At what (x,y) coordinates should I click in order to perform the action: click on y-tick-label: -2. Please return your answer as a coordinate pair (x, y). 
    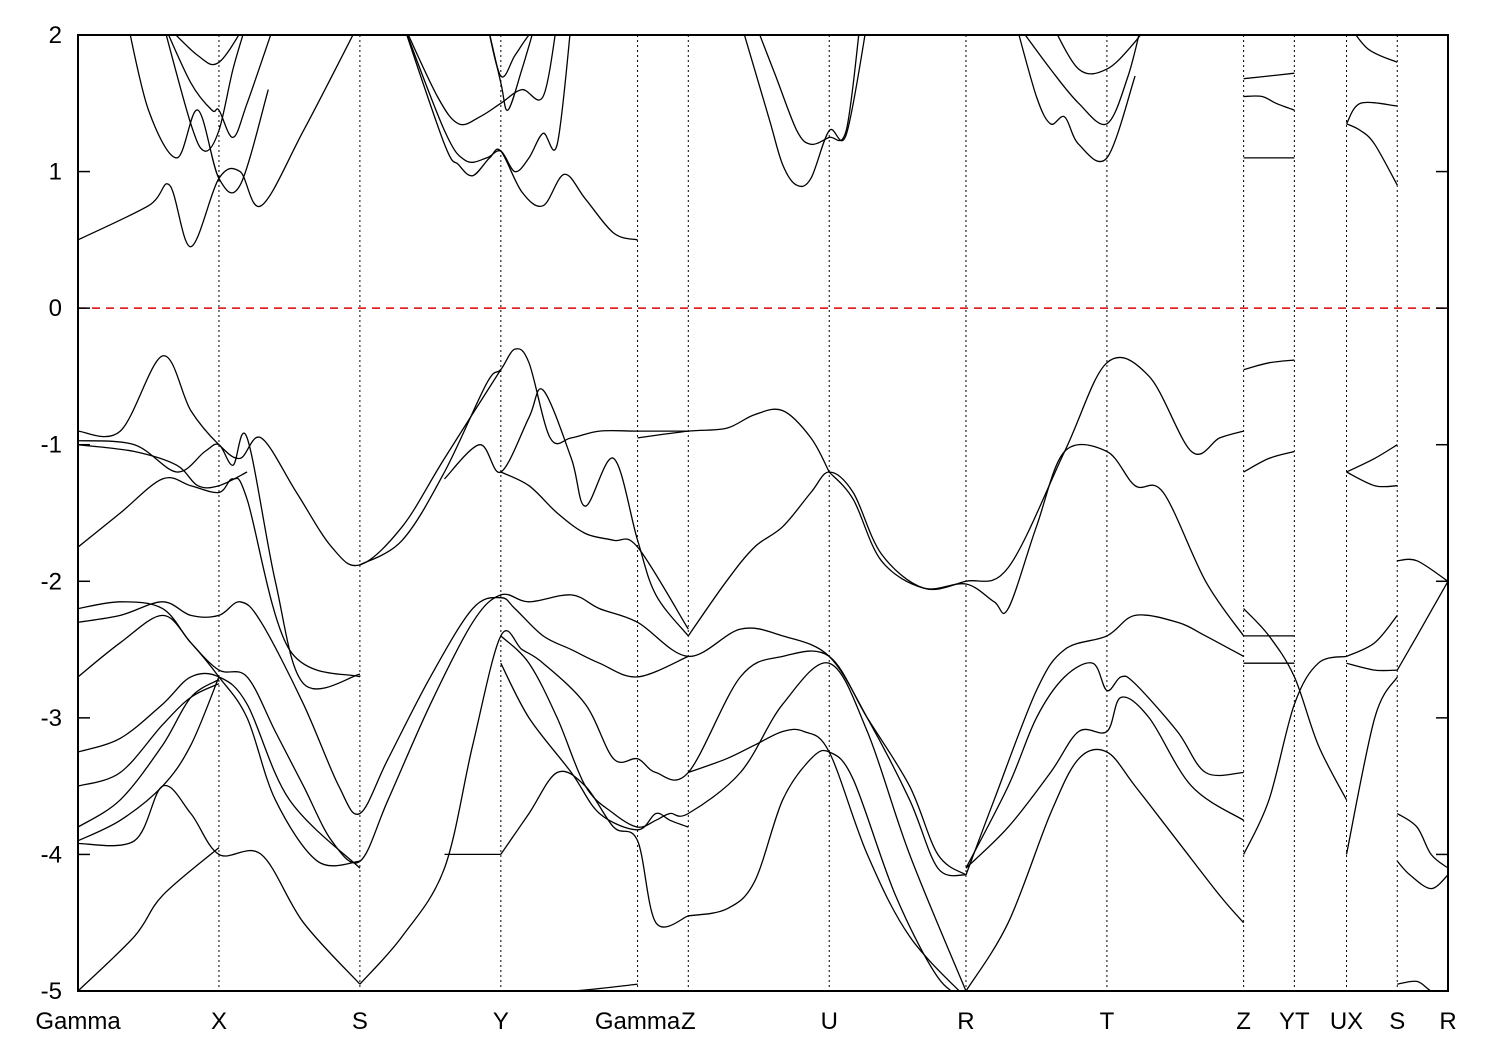
    Looking at the image, I should click on (51, 581).